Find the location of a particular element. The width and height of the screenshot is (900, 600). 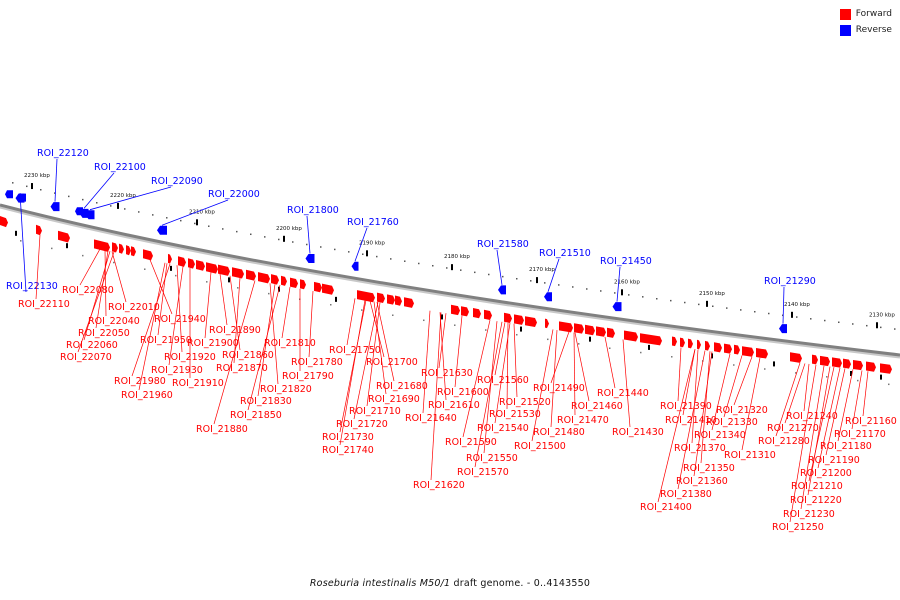

forward-gene-label: ROI_21530 is located at coordinates (515, 414).